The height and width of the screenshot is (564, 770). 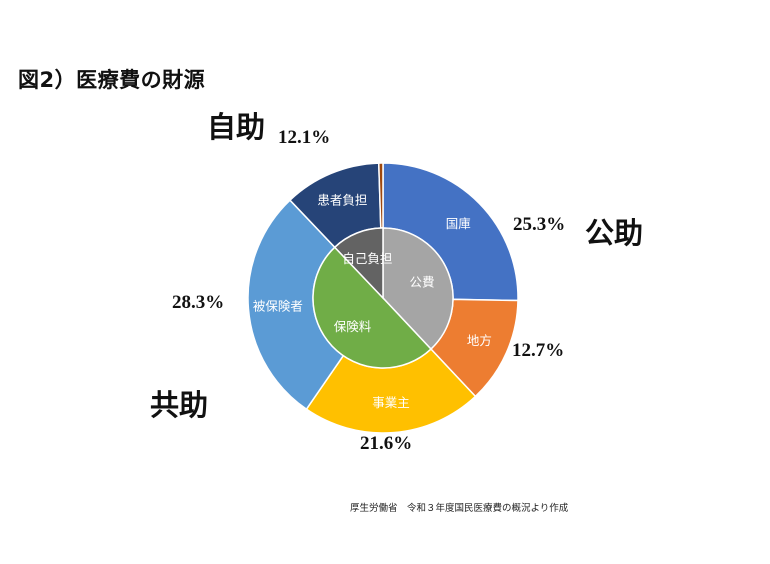 What do you see at coordinates (112, 80) in the screenshot?
I see `figure-title: 図2）医療費の財源` at bounding box center [112, 80].